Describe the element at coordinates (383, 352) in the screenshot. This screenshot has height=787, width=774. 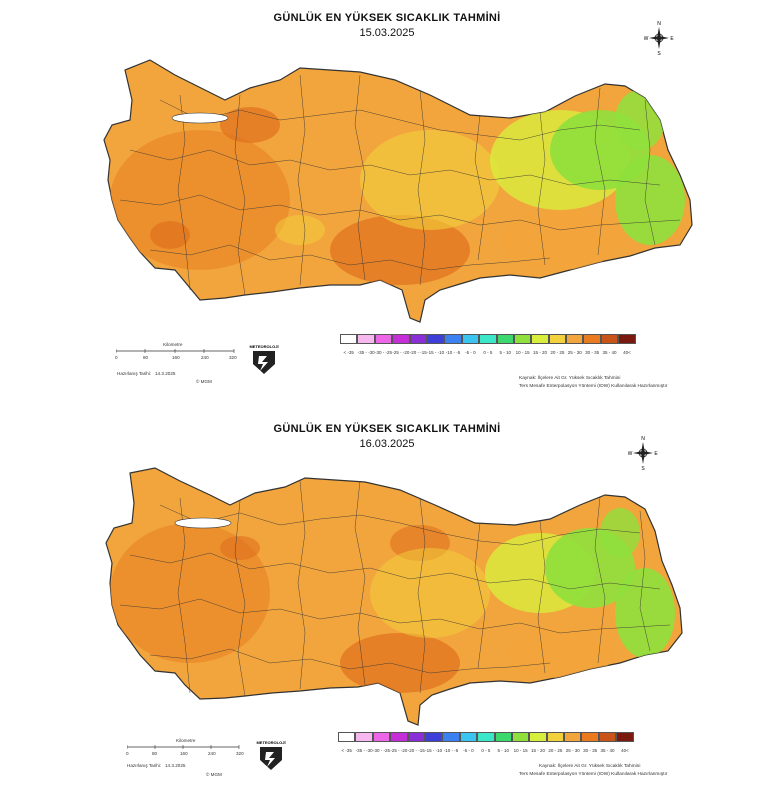
I see `legend-label: -30 - -25` at that location.